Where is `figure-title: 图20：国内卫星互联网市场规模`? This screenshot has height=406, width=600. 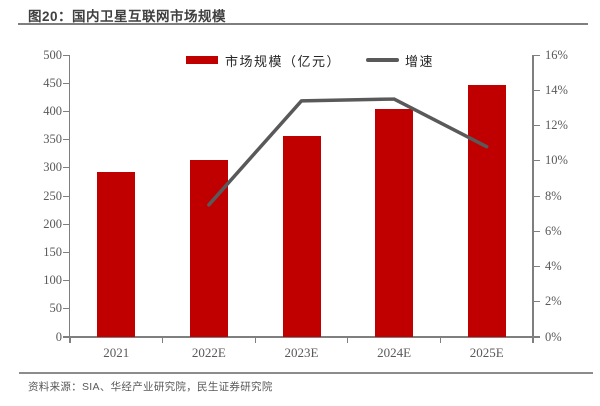 figure-title: 图20：国内卫星互联网市场规模 is located at coordinates (127, 16).